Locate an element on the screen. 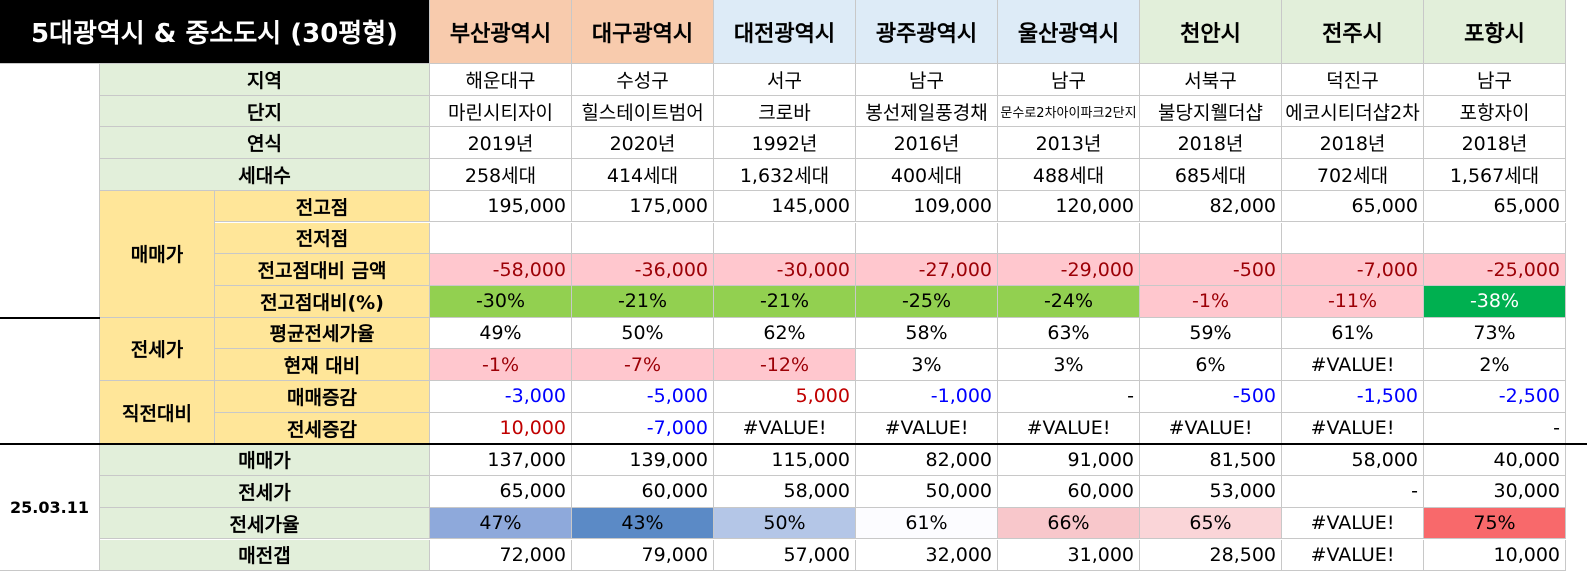 This screenshot has width=1587, height=575. cell: -58,000 is located at coordinates (501, 270).